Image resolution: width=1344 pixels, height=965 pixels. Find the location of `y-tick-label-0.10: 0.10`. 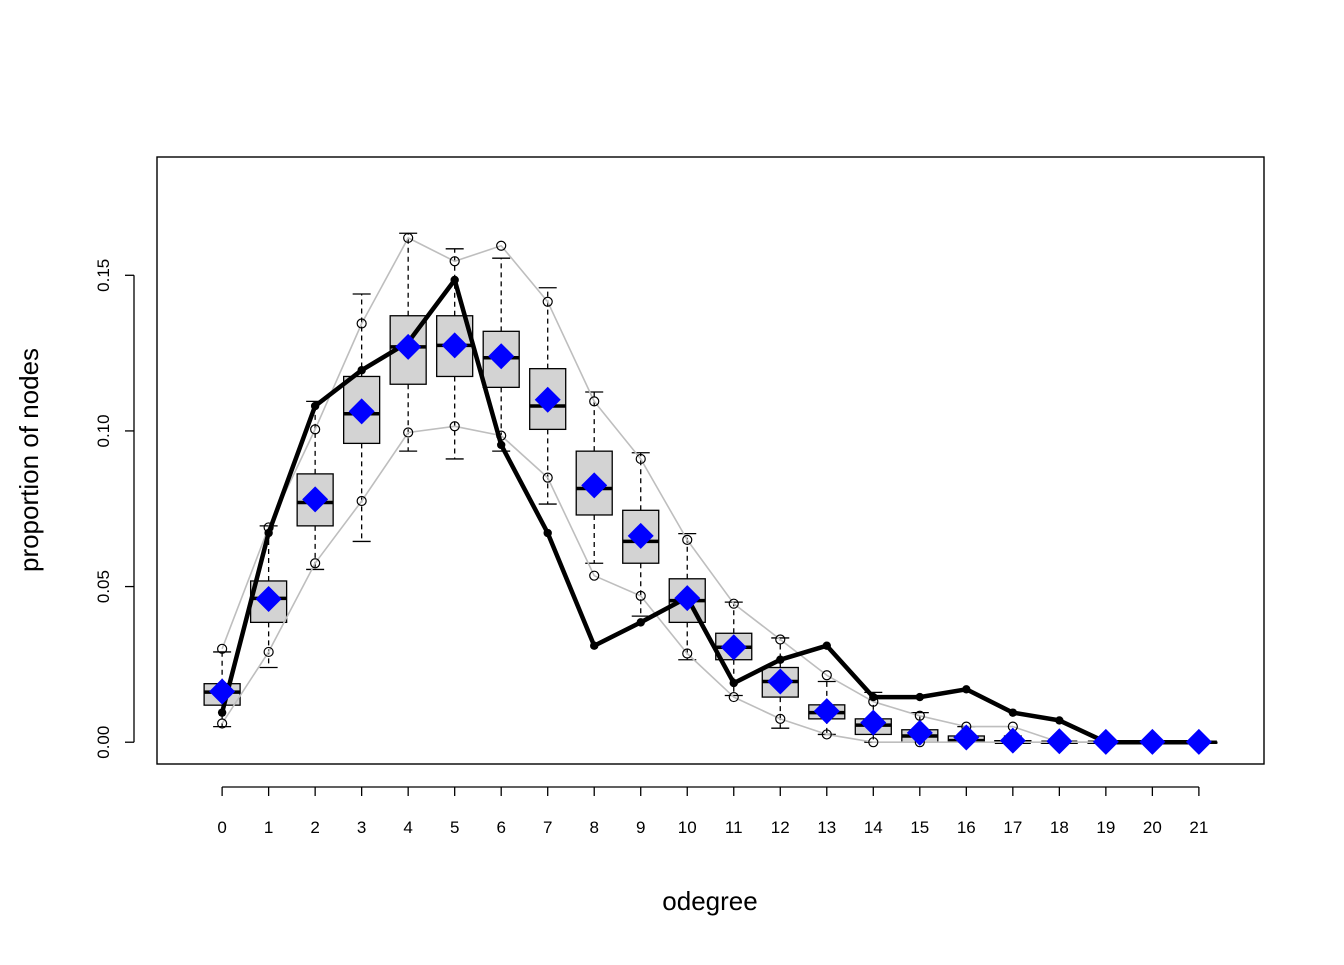

y-tick-label-0.10: 0.10 is located at coordinates (103, 430).